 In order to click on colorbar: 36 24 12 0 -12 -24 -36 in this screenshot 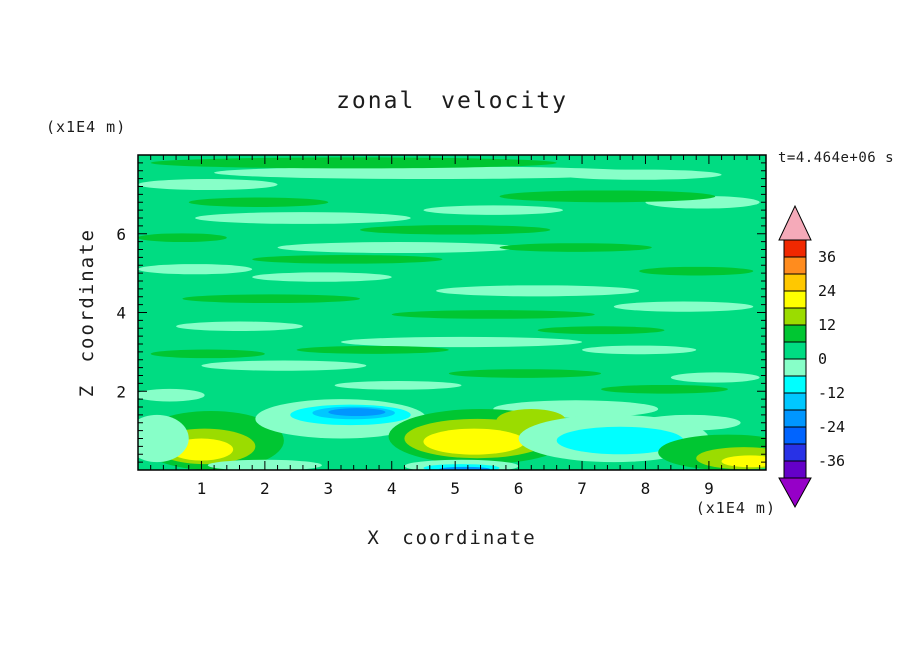, I will do `click(811, 356)`.